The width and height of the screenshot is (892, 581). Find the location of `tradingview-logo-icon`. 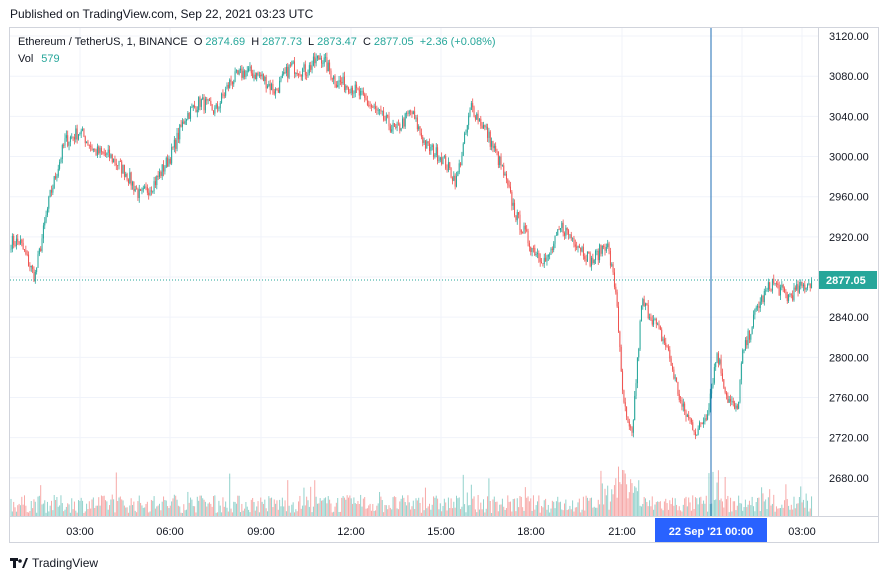

tradingview-logo-icon is located at coordinates (19, 563).